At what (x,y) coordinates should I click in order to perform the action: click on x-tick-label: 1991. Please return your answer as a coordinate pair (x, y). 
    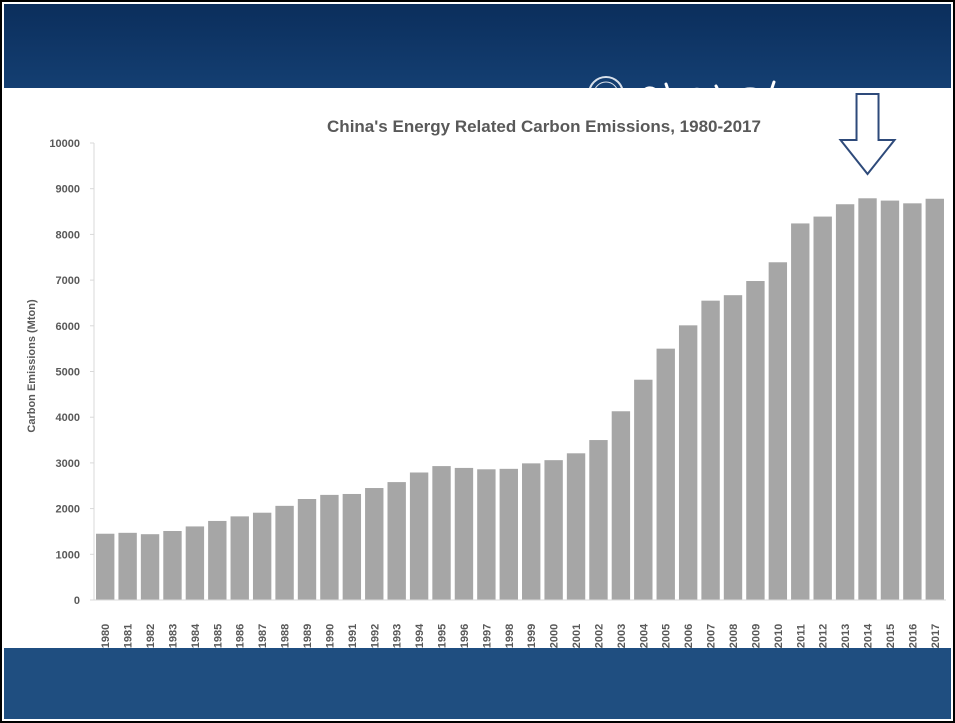
    Looking at the image, I should click on (353, 636).